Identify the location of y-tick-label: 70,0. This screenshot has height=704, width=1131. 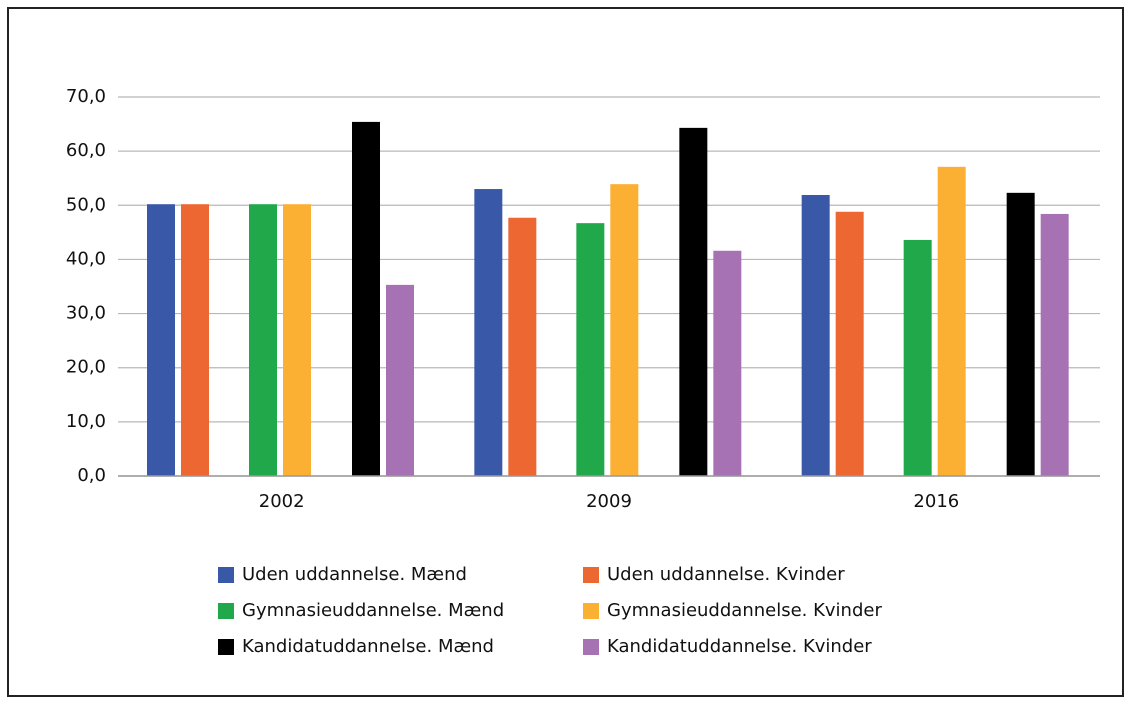
(86, 96).